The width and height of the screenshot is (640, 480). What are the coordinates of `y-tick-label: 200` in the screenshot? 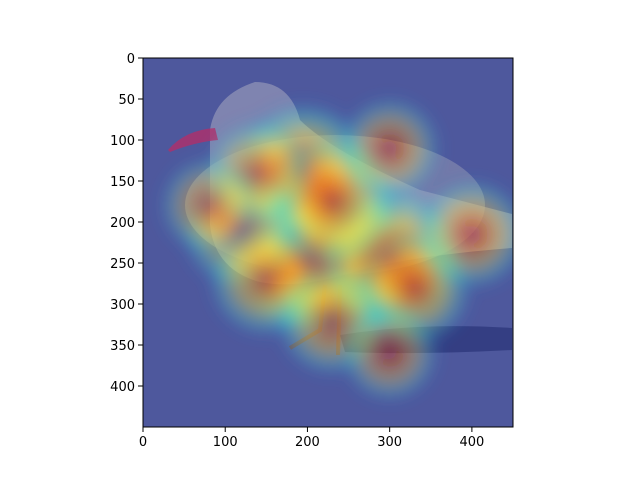 It's located at (122, 223).